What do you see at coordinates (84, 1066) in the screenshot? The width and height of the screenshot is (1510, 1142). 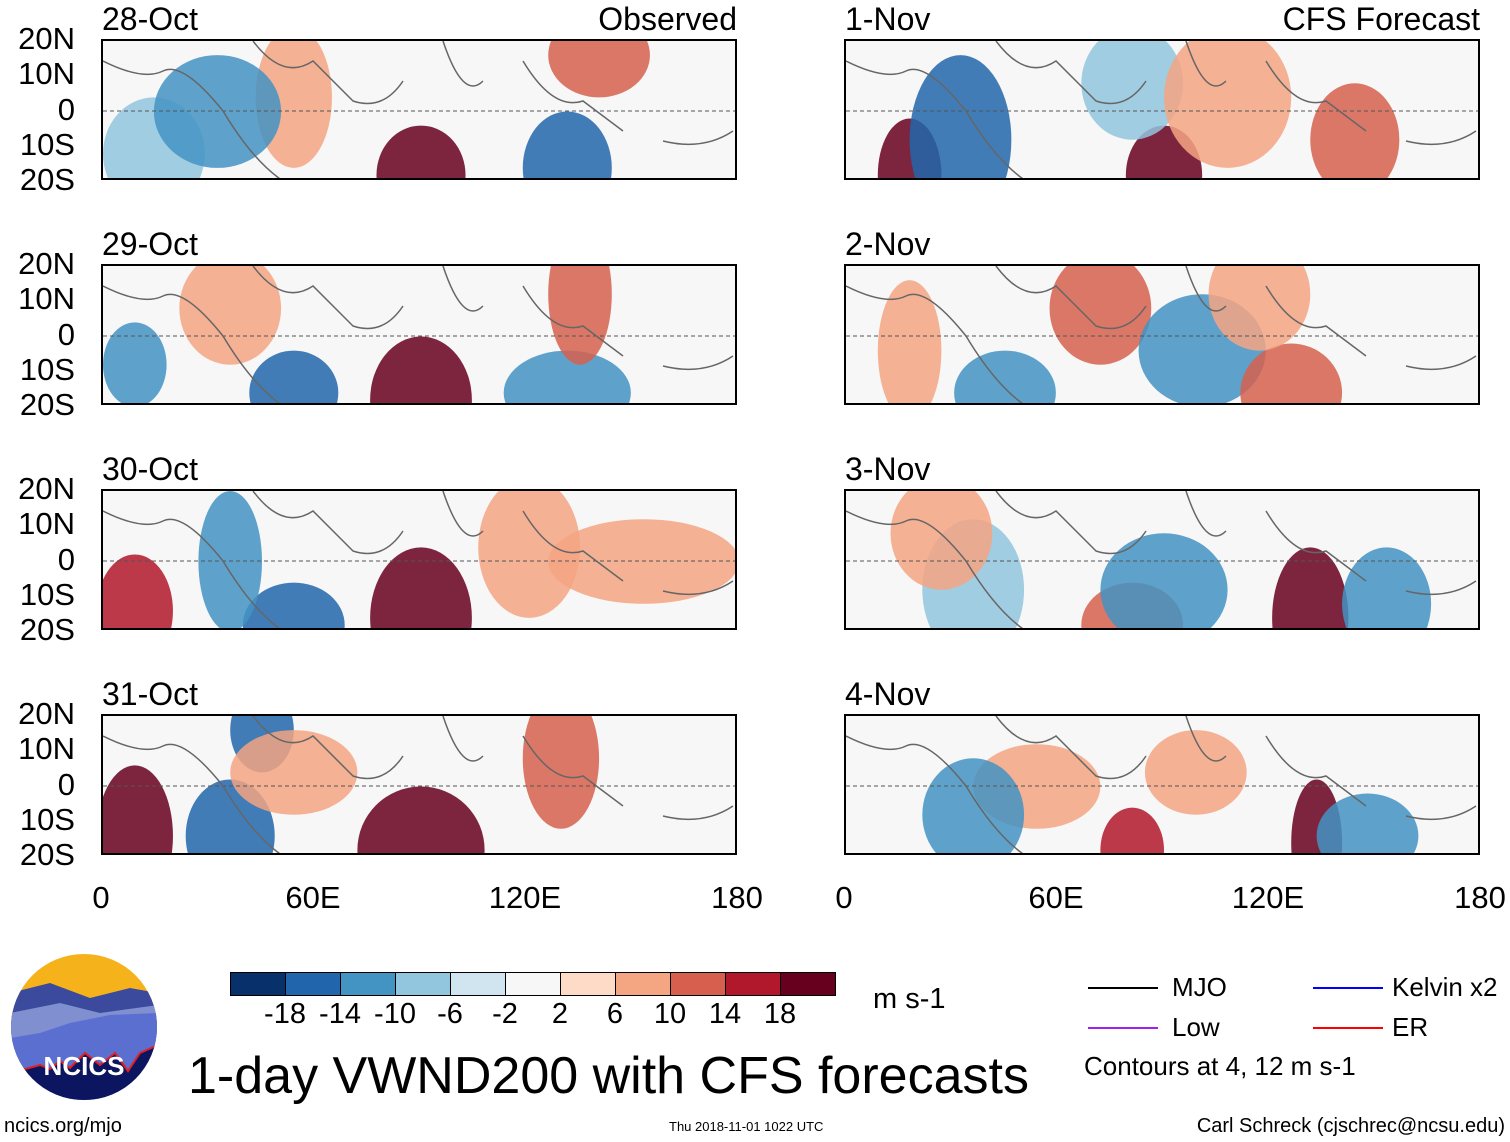 I see `svg-text: NCICS` at bounding box center [84, 1066].